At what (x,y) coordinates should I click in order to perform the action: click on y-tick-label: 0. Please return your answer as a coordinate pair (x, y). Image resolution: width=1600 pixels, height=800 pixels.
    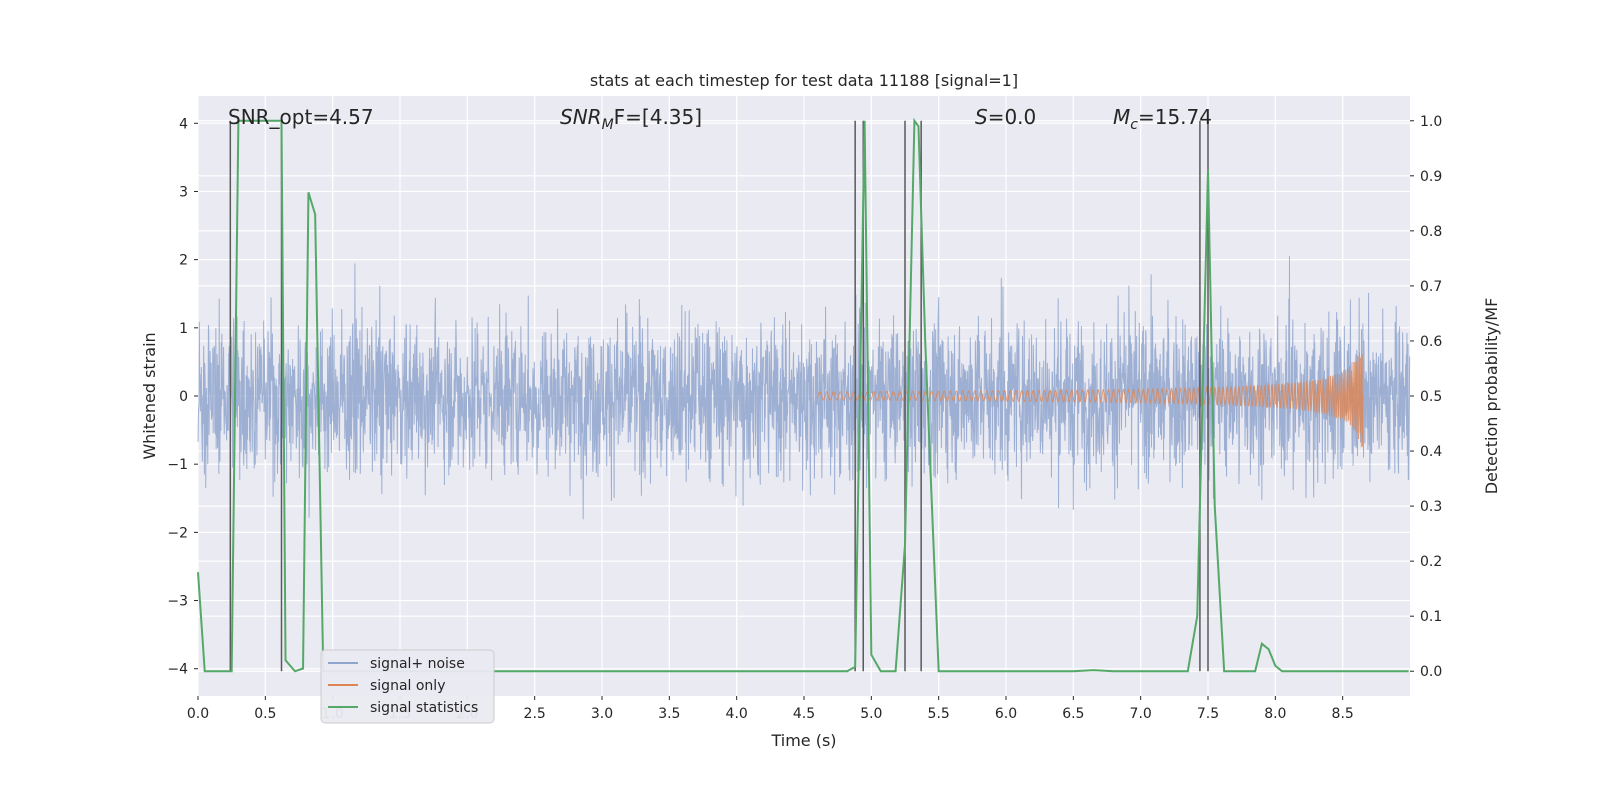
    Looking at the image, I should click on (183, 397).